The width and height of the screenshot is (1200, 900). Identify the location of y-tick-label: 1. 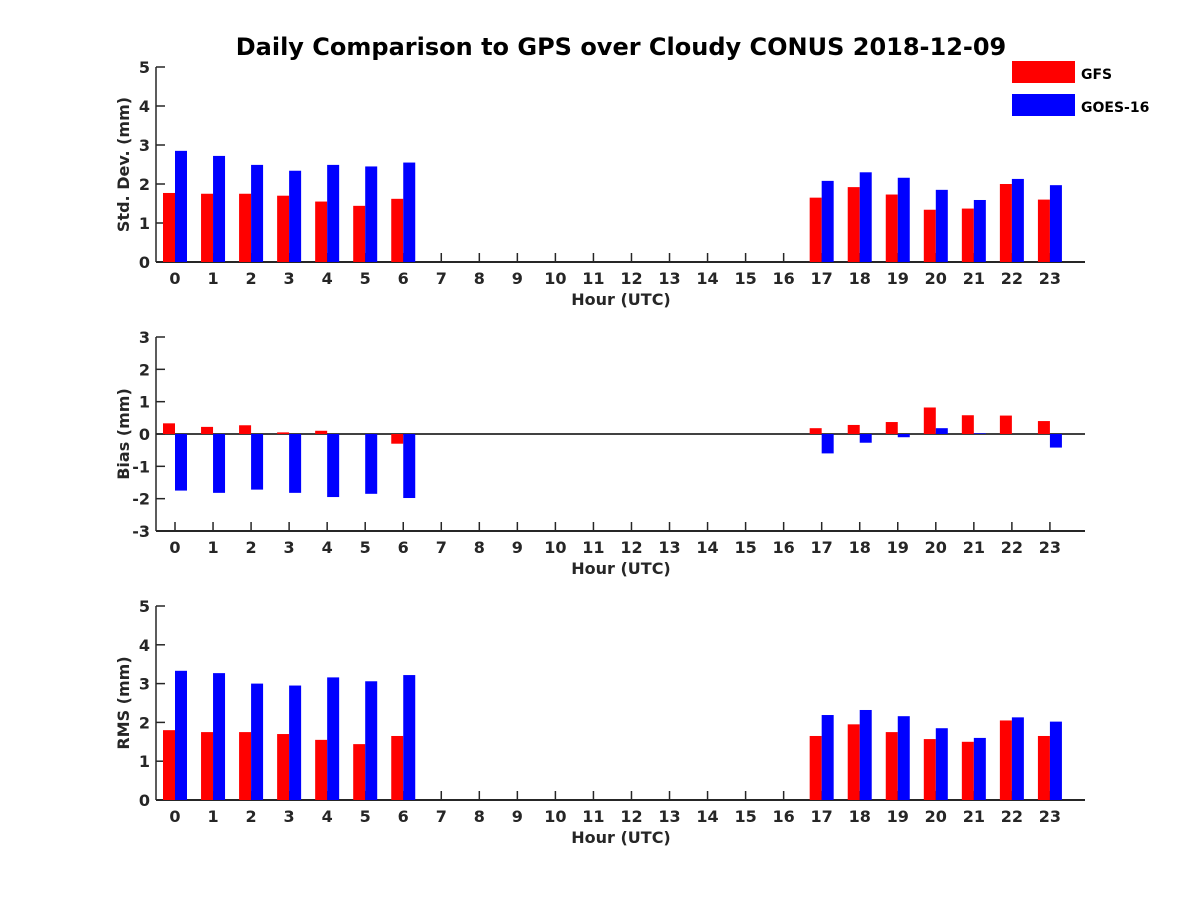
(144, 761).